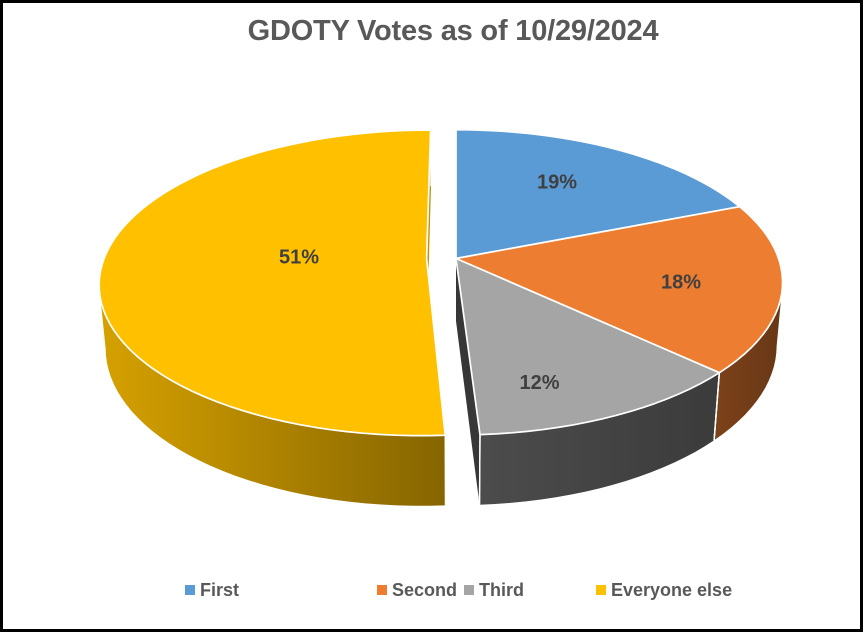  I want to click on slice-1-outer-wall, so click(748, 361).